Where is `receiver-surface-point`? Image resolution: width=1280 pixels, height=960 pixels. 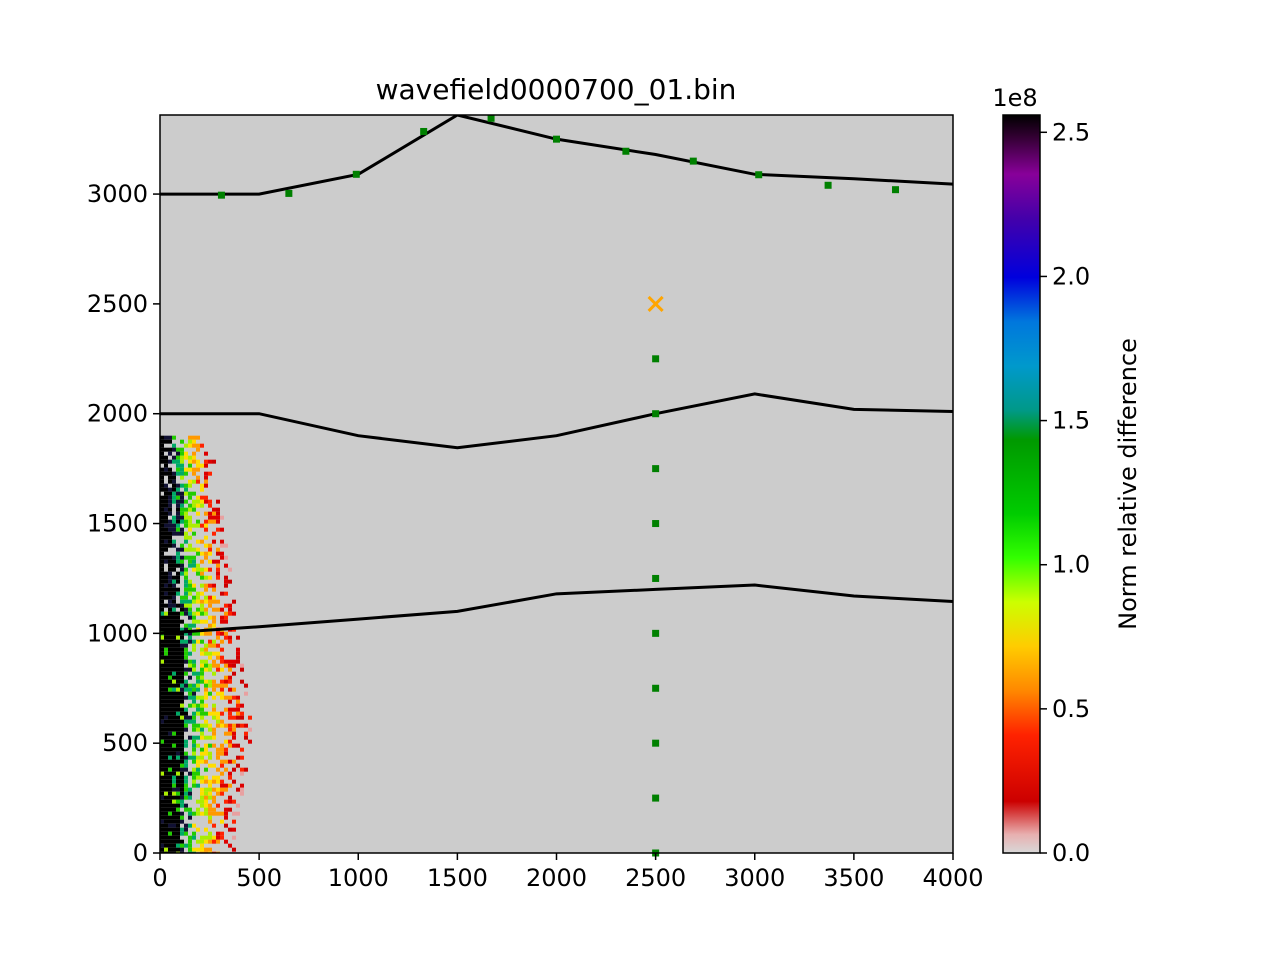
receiver-surface-point is located at coordinates (356, 174).